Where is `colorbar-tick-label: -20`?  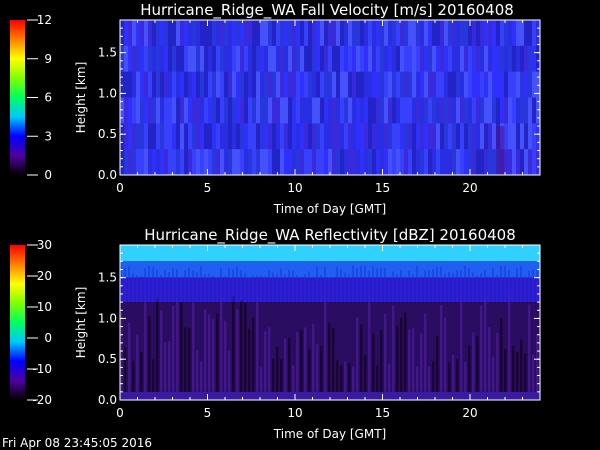
colorbar-tick-label: -20 is located at coordinates (42, 400).